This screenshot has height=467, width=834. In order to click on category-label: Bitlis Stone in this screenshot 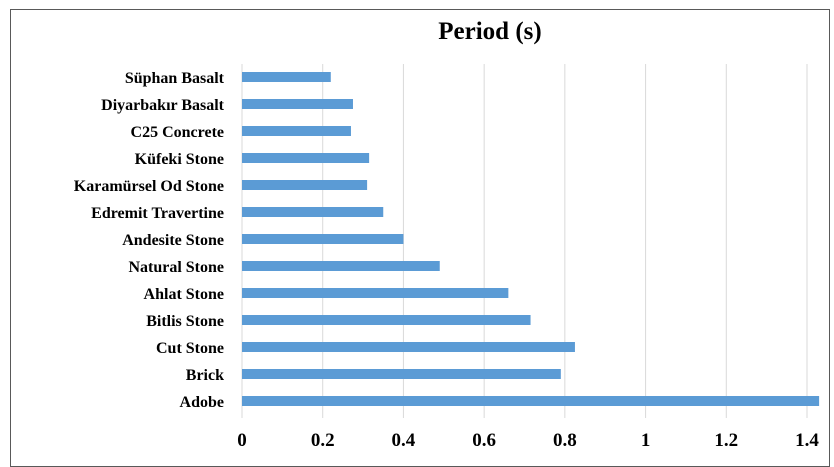, I will do `click(185, 321)`.